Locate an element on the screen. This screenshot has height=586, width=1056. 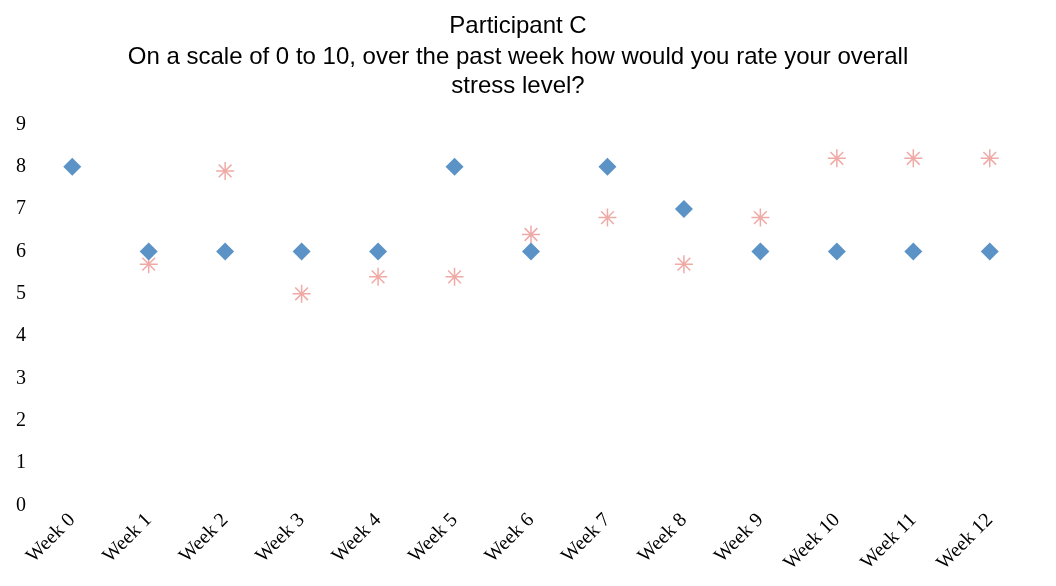
y-tick-label: 0 is located at coordinates (21, 503).